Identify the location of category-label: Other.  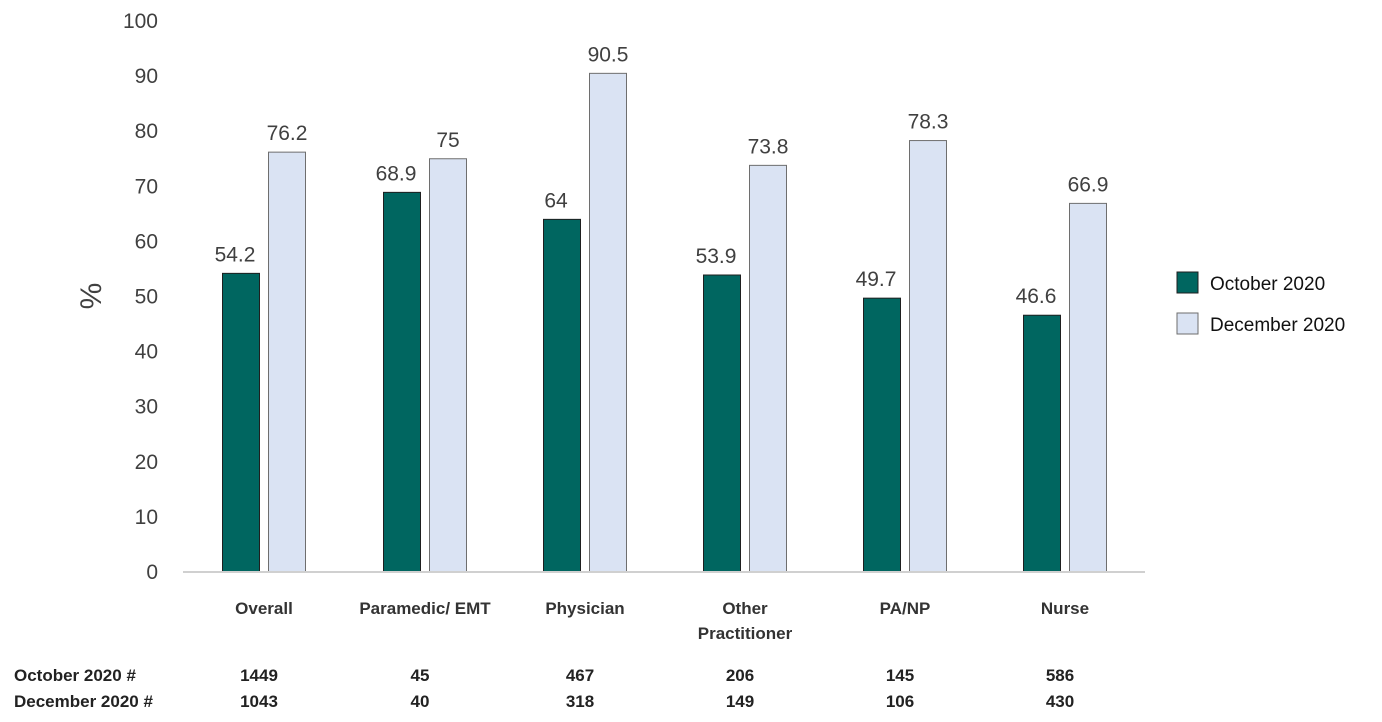
(745, 608).